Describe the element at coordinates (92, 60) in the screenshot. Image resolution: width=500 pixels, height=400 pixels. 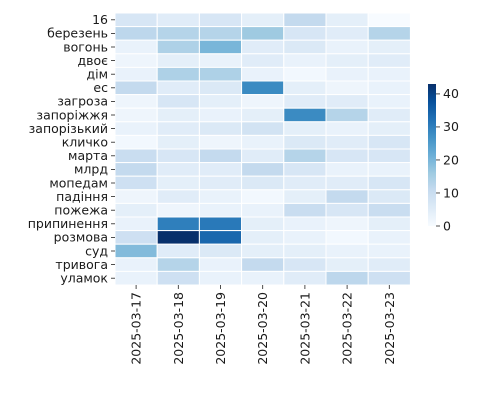
I see `y-tick-label: двоє` at that location.